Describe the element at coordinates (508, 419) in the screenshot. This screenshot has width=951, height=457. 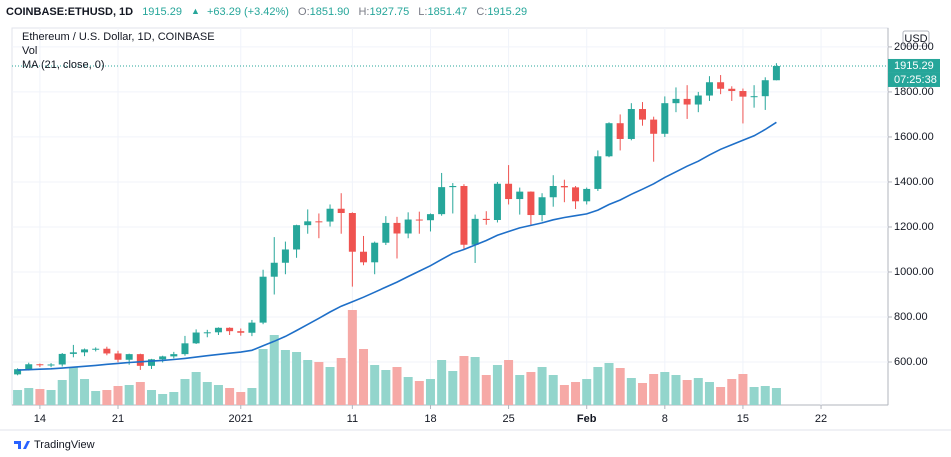
I see `x-tick-label: 25` at that location.